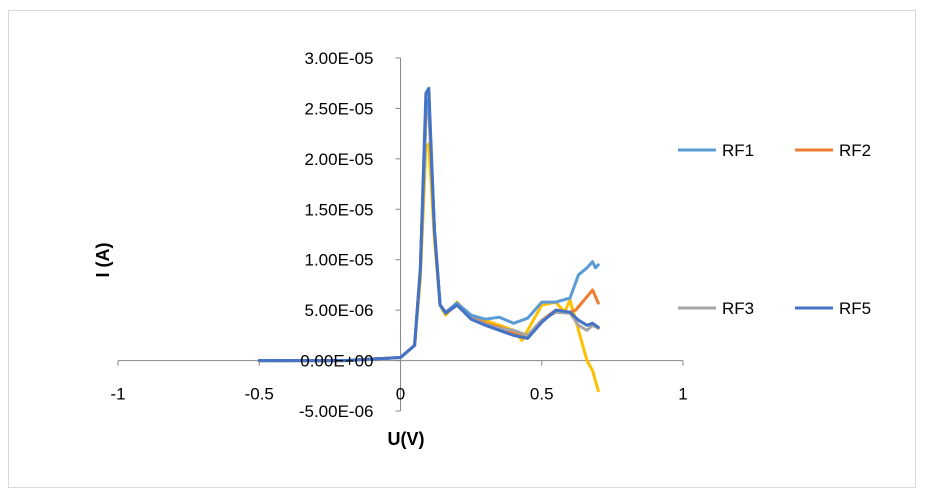 The image size is (926, 499). What do you see at coordinates (336, 411) in the screenshot?
I see `y-tick-label: -5.00E-06` at bounding box center [336, 411].